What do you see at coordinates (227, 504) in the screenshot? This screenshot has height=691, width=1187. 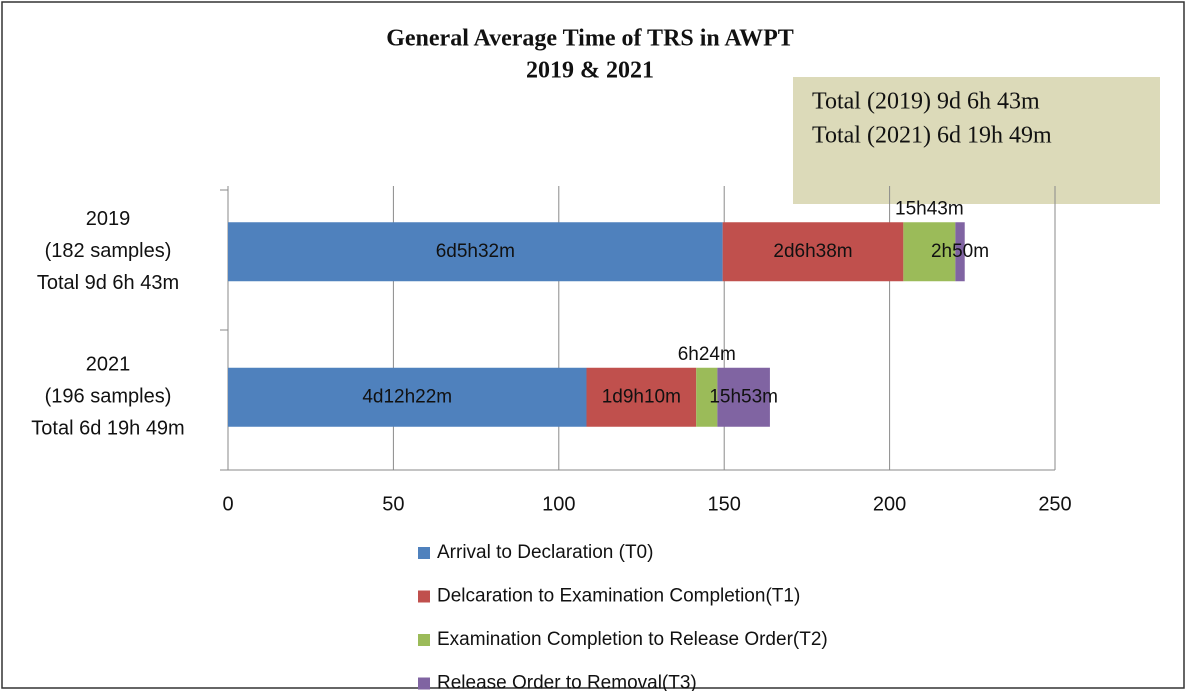 I see `x-tick-label: 0` at bounding box center [227, 504].